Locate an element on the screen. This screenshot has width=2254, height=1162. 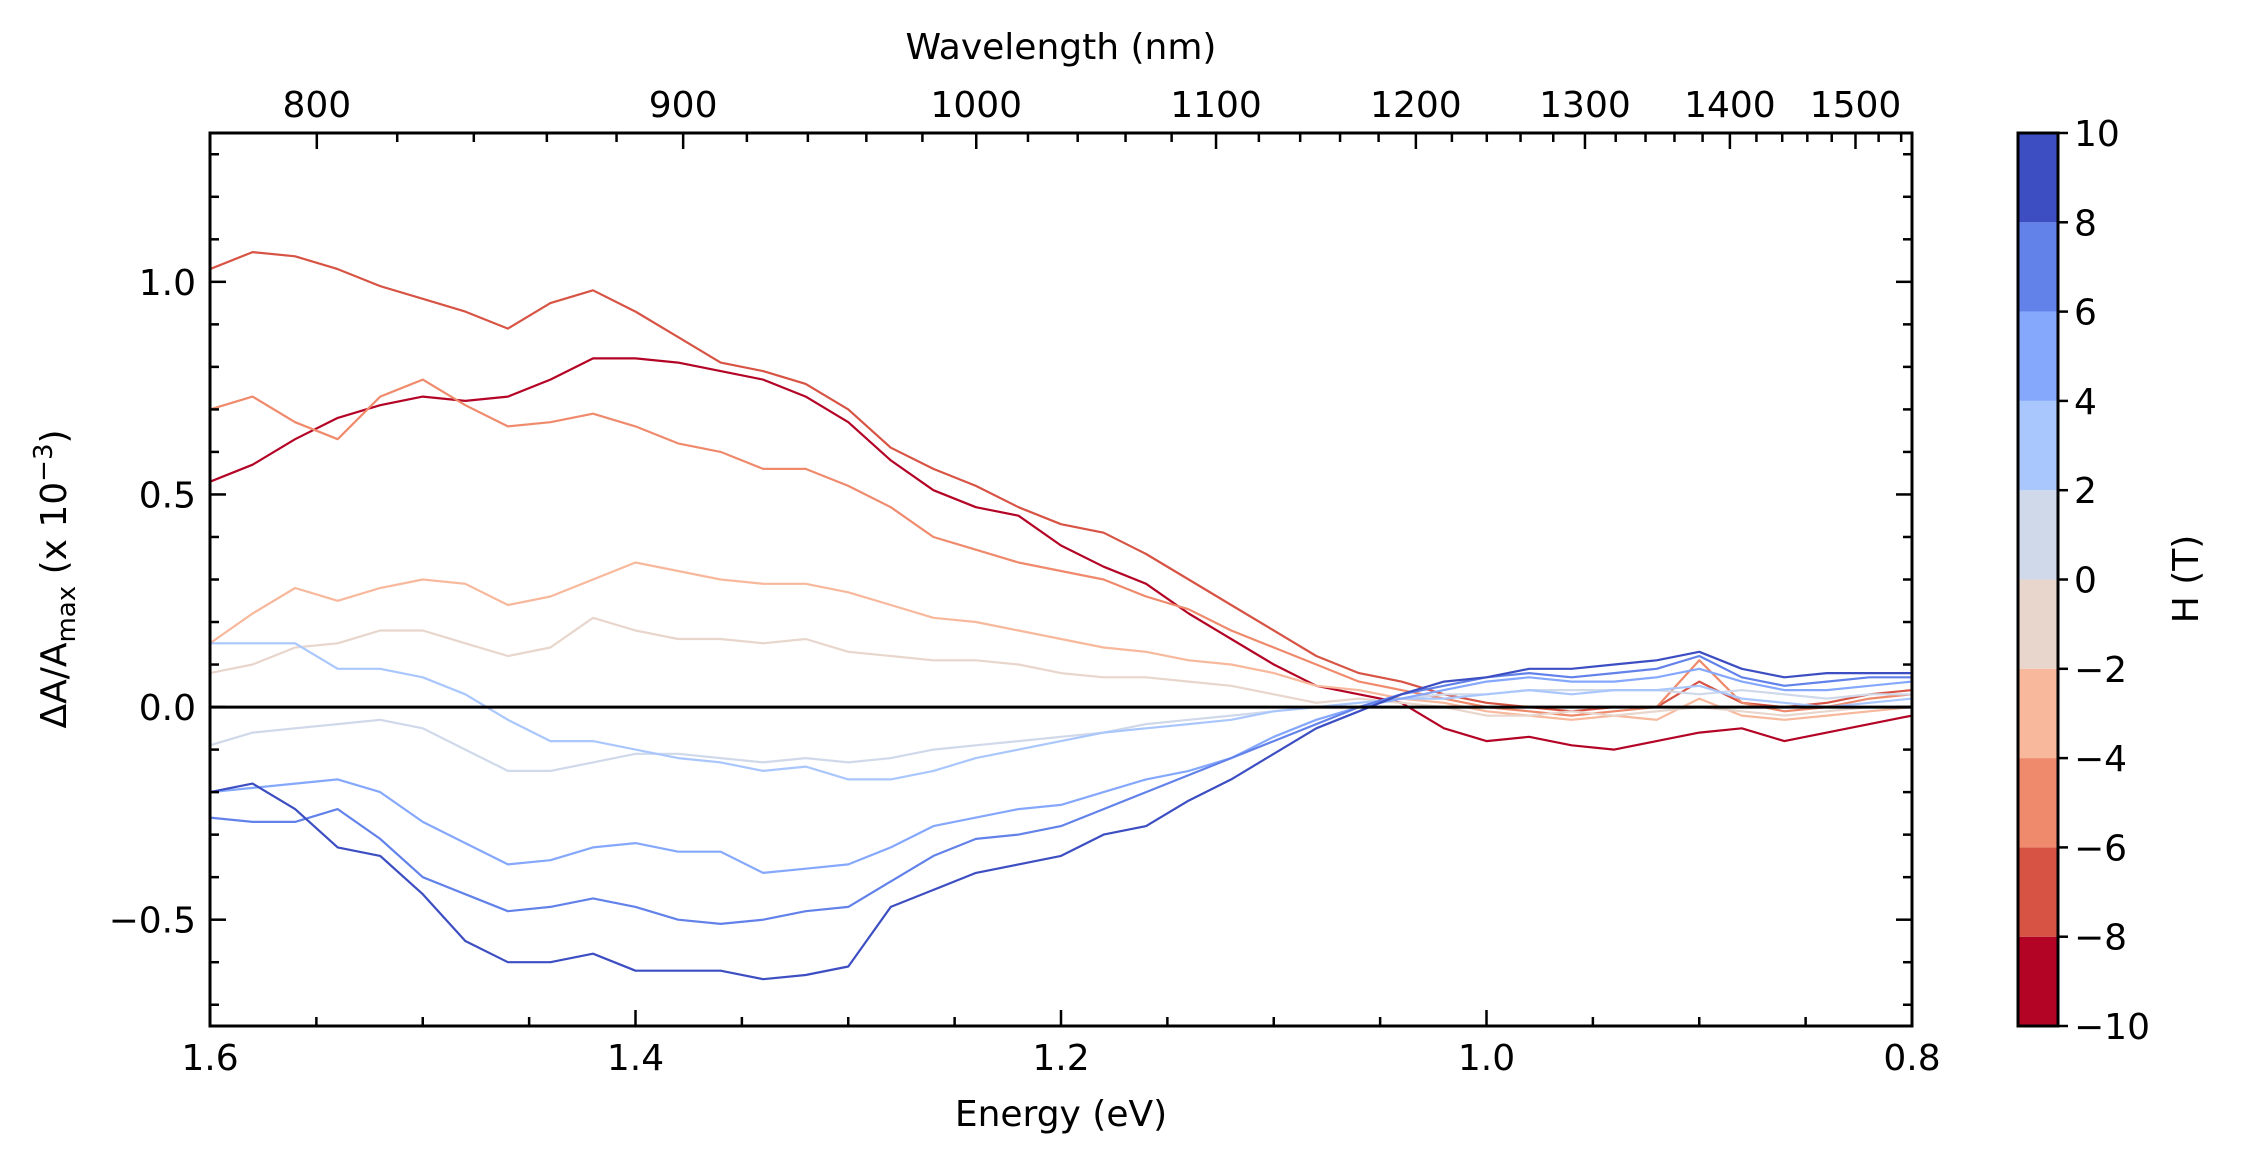
colorbar-tick-label-10: 10 is located at coordinates (2097, 134).